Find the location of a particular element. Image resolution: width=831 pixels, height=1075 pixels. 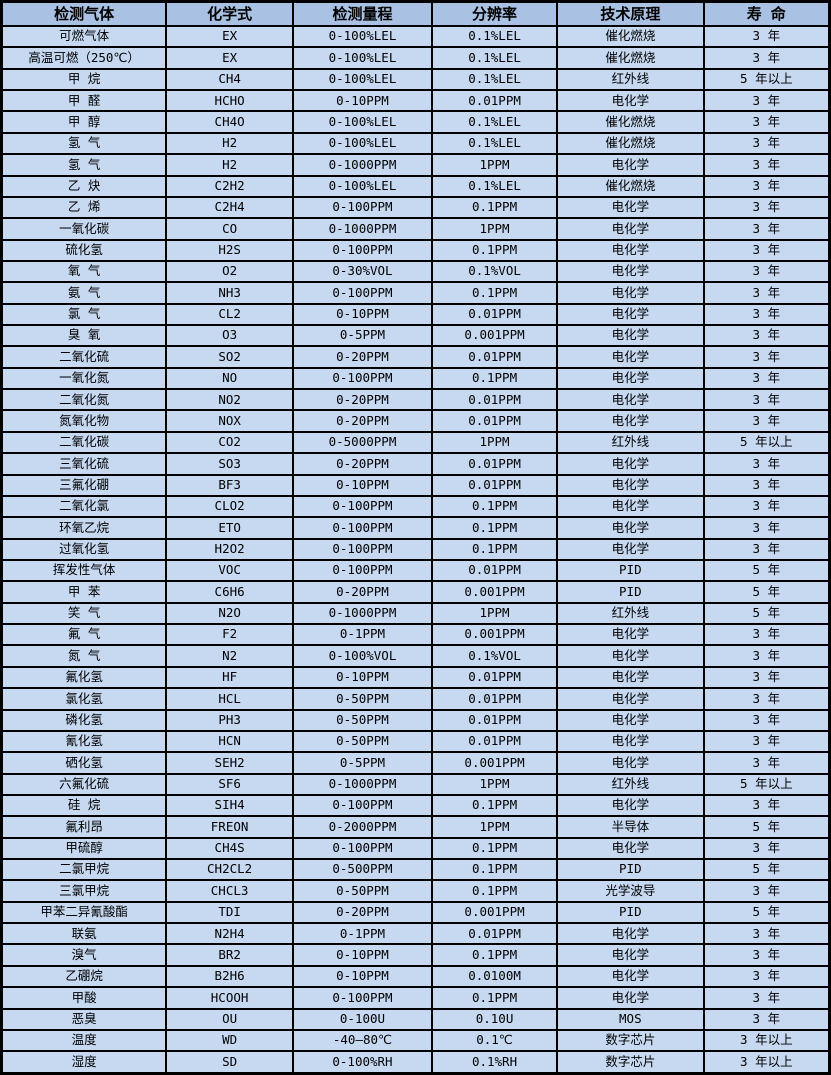

cell-gas: 氟利昂 is located at coordinates (84, 827).